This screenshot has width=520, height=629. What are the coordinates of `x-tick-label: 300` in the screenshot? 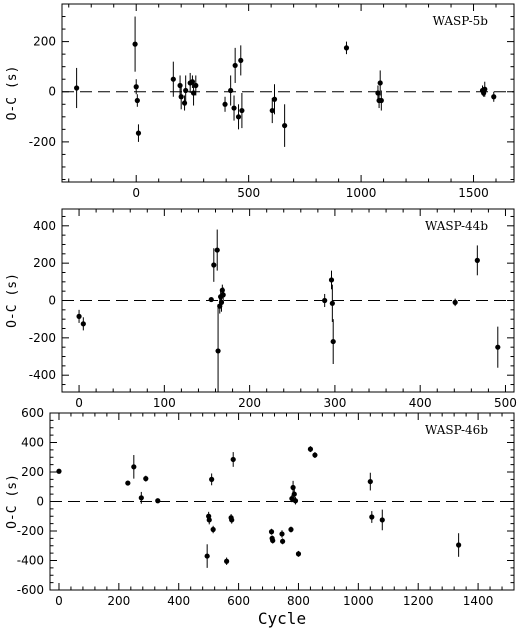 It's located at (334, 403).